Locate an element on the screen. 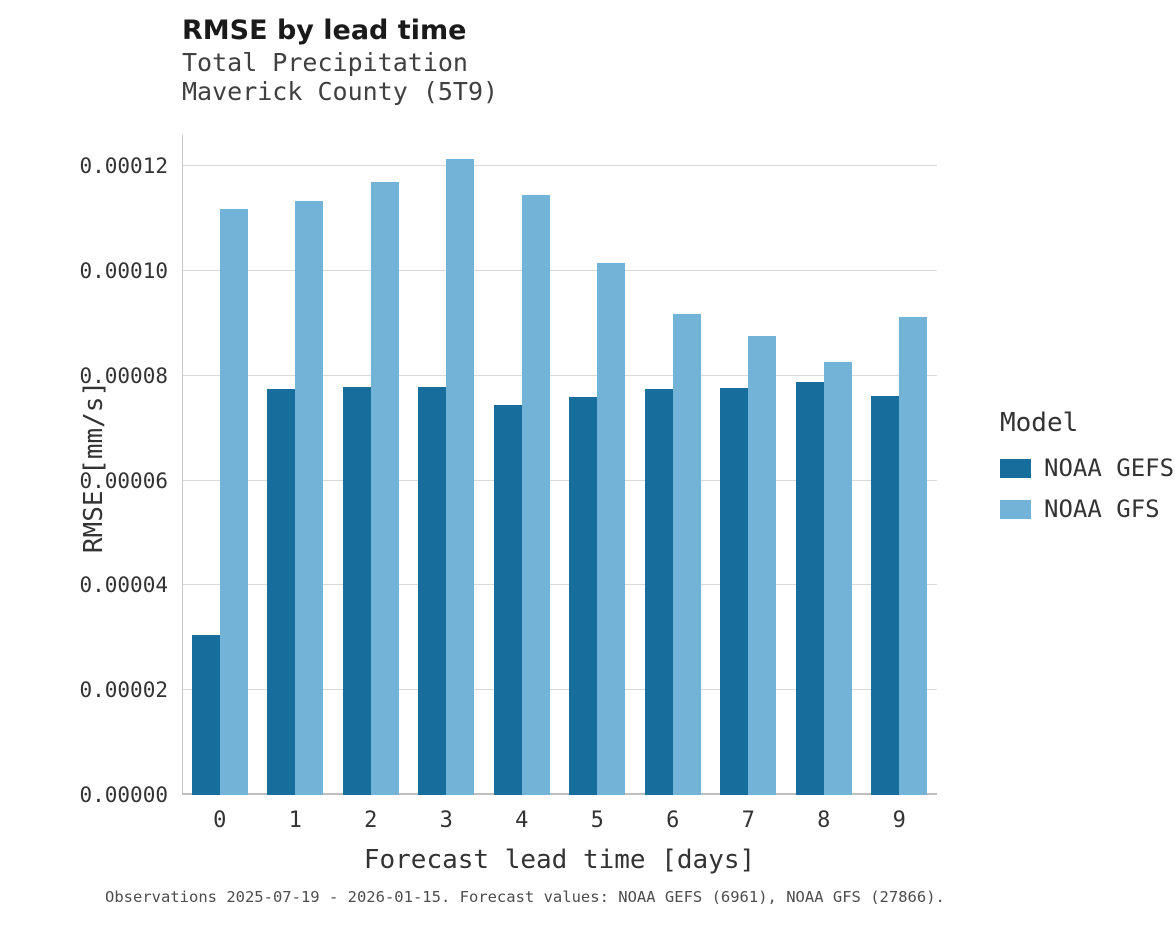 This screenshot has width=1175, height=928. legend-entry-gefs: NOAA GEFS is located at coordinates (1087, 468).